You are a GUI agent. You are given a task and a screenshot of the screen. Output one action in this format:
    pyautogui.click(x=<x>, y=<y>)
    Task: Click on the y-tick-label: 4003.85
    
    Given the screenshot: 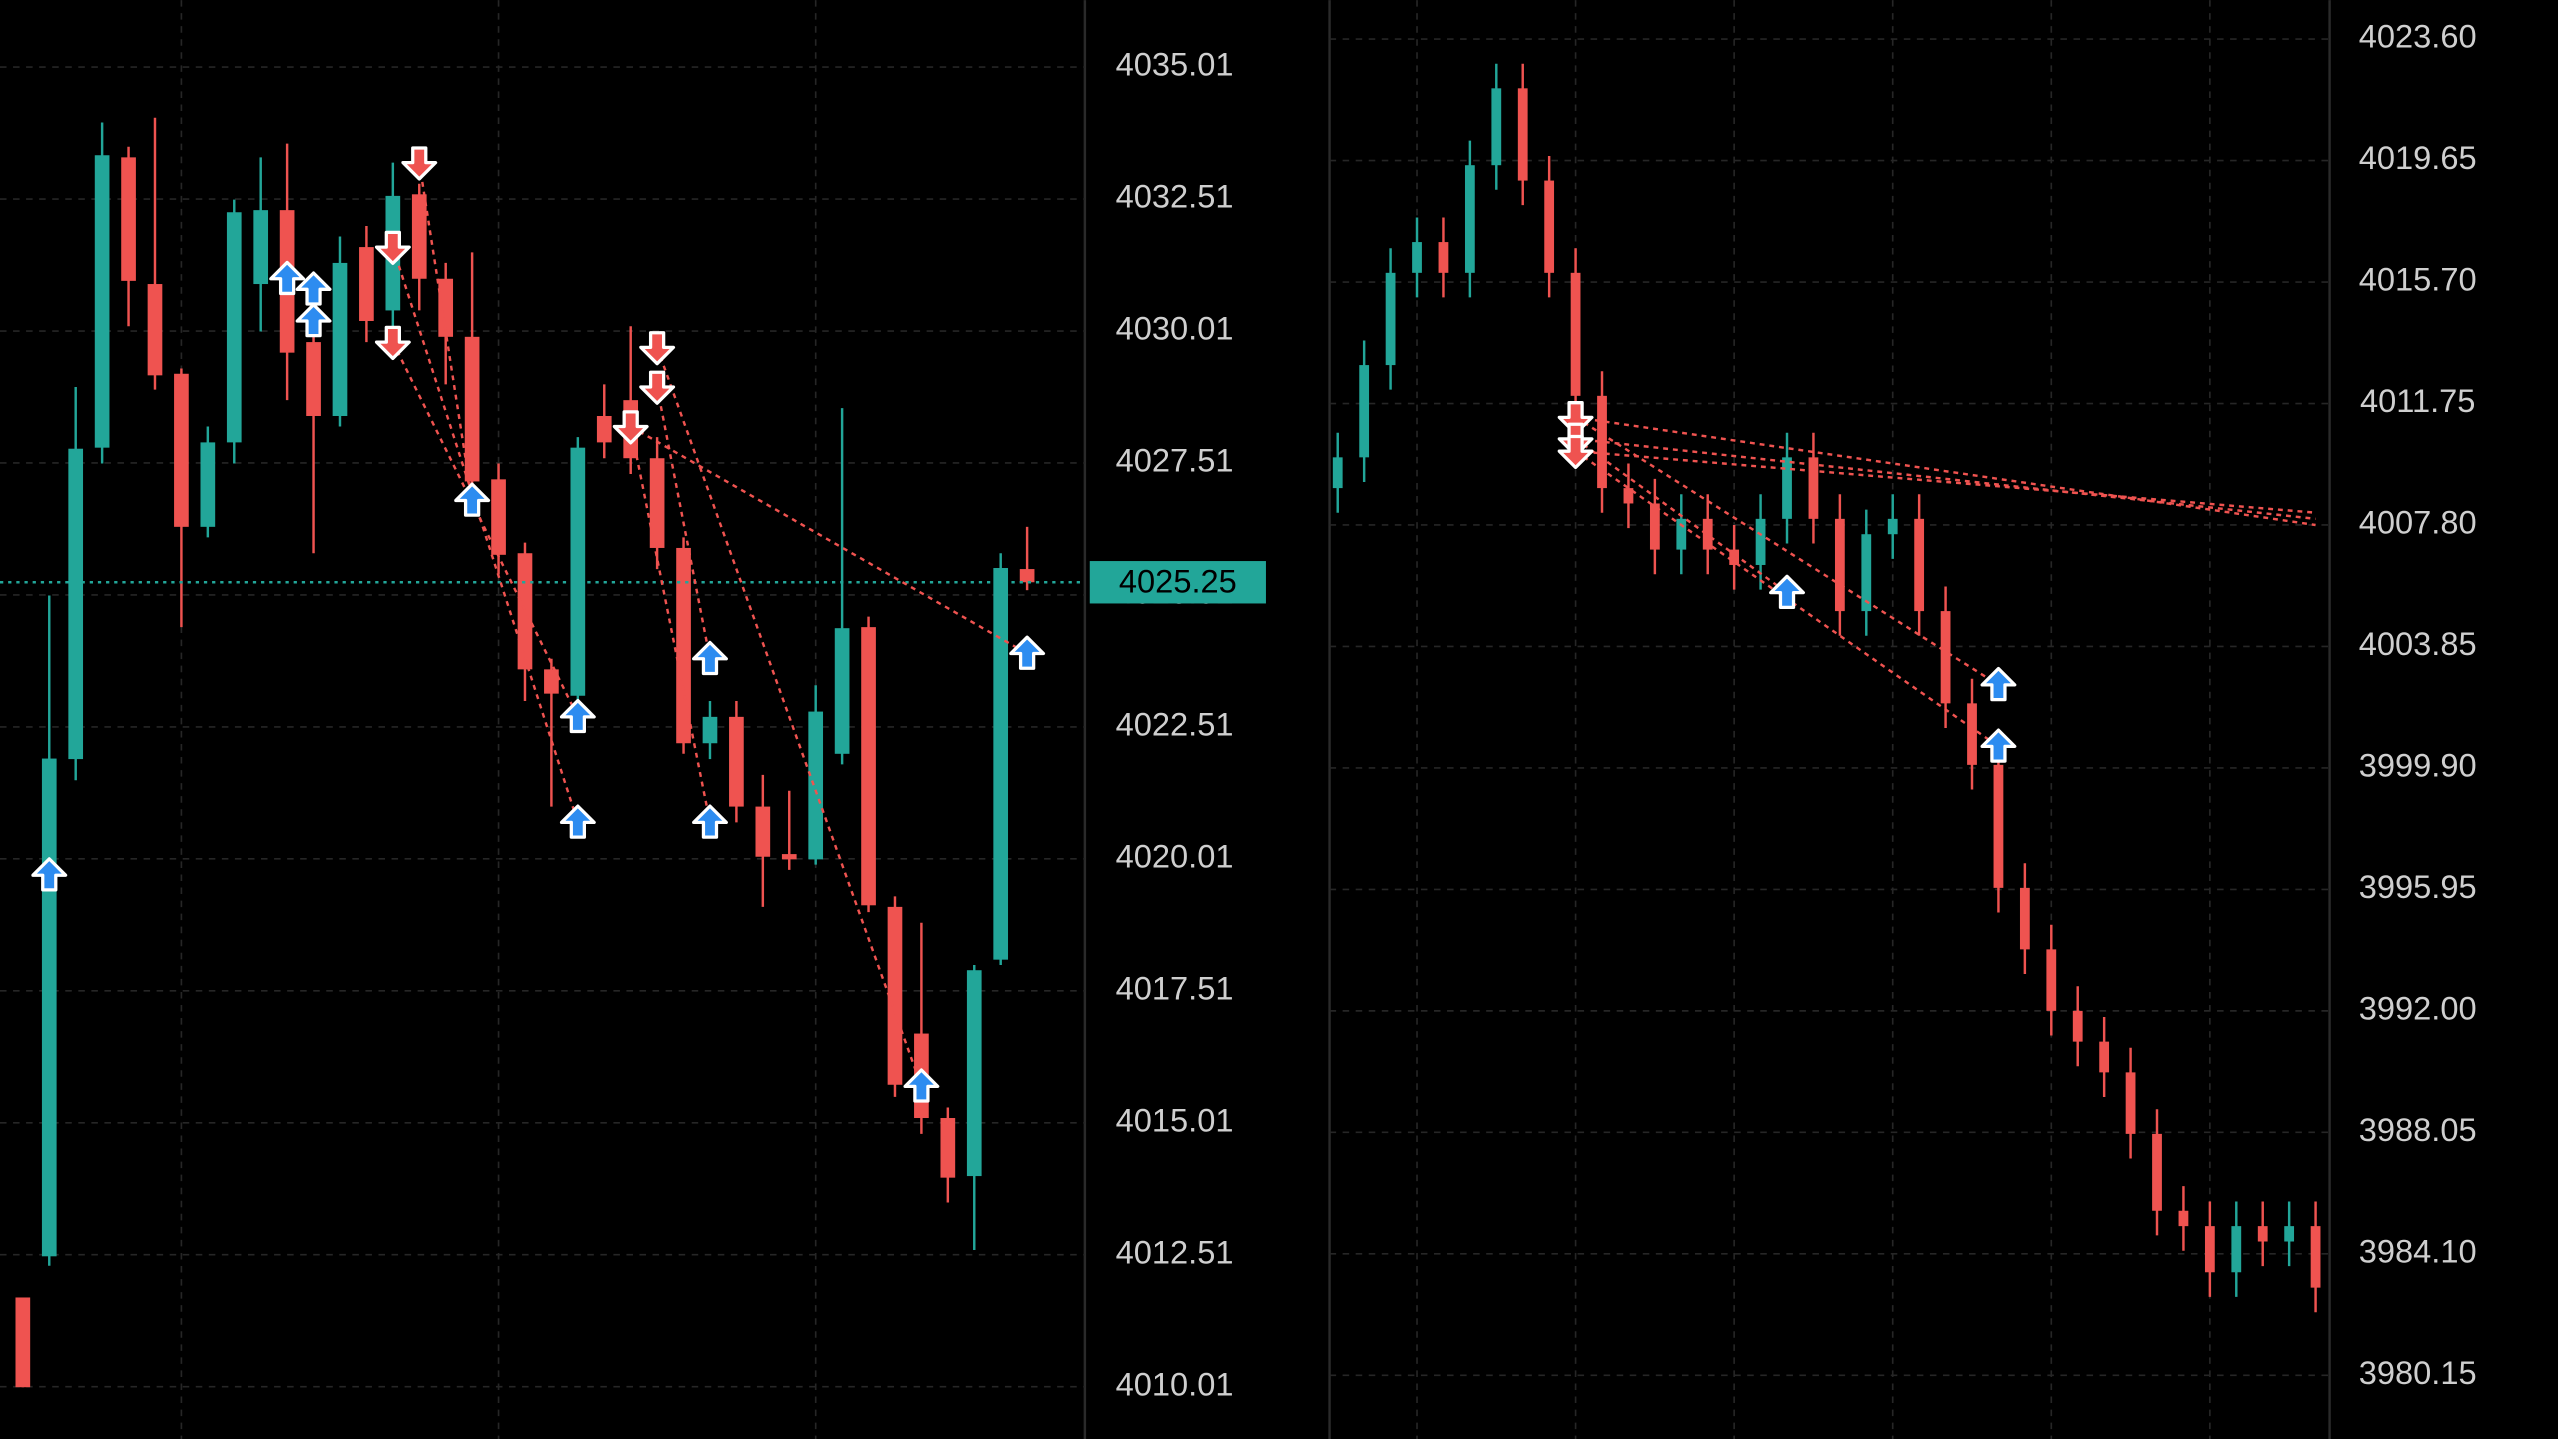 What is the action you would take?
    pyautogui.click(x=2418, y=643)
    